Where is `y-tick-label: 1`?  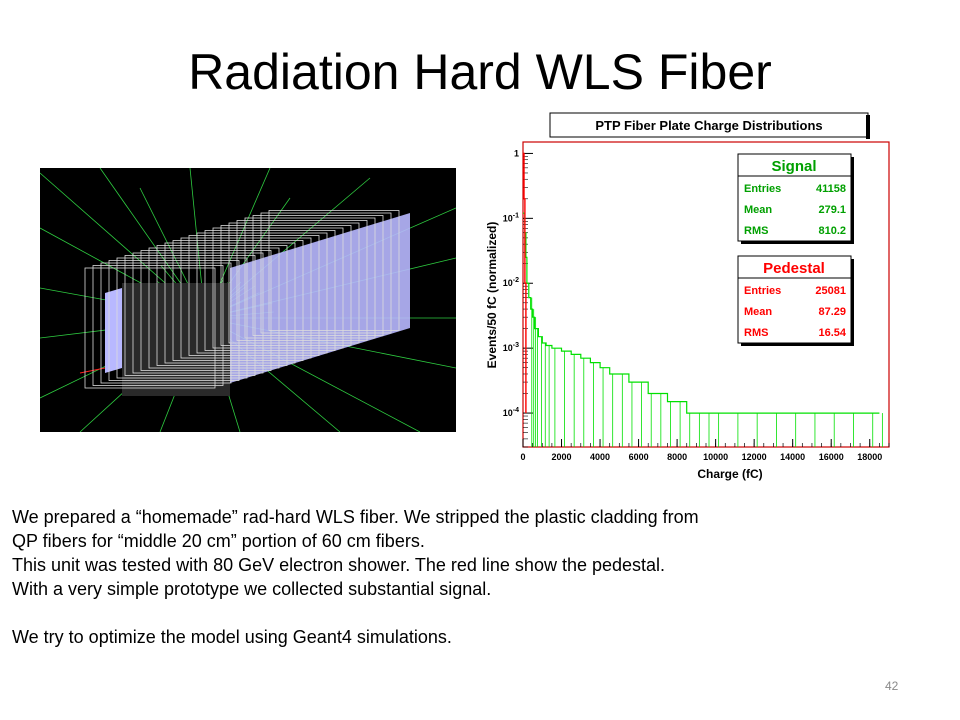 y-tick-label: 1 is located at coordinates (516, 153).